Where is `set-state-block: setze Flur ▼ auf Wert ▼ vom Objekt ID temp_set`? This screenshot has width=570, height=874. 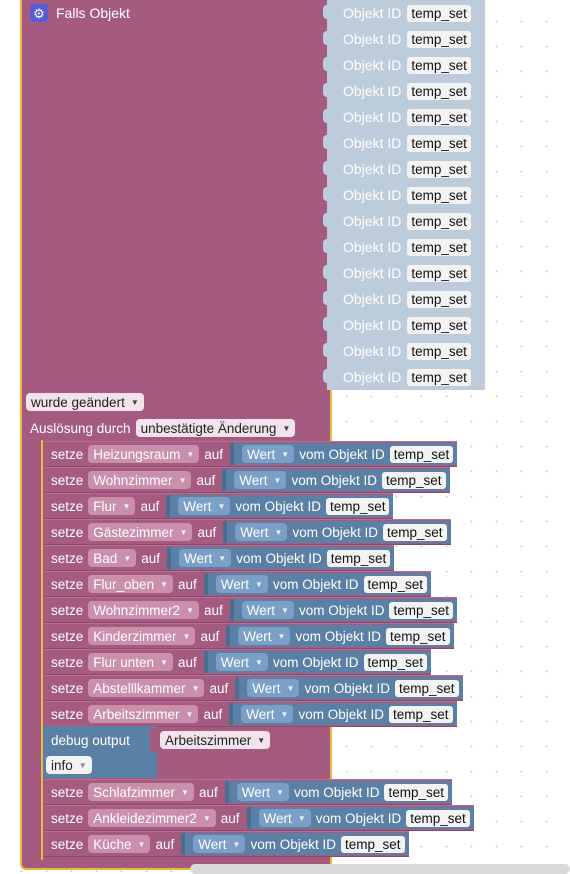
set-state-block: setze Flur ▼ auf Wert ▼ vom Objekt ID temp_set is located at coordinates (218, 506).